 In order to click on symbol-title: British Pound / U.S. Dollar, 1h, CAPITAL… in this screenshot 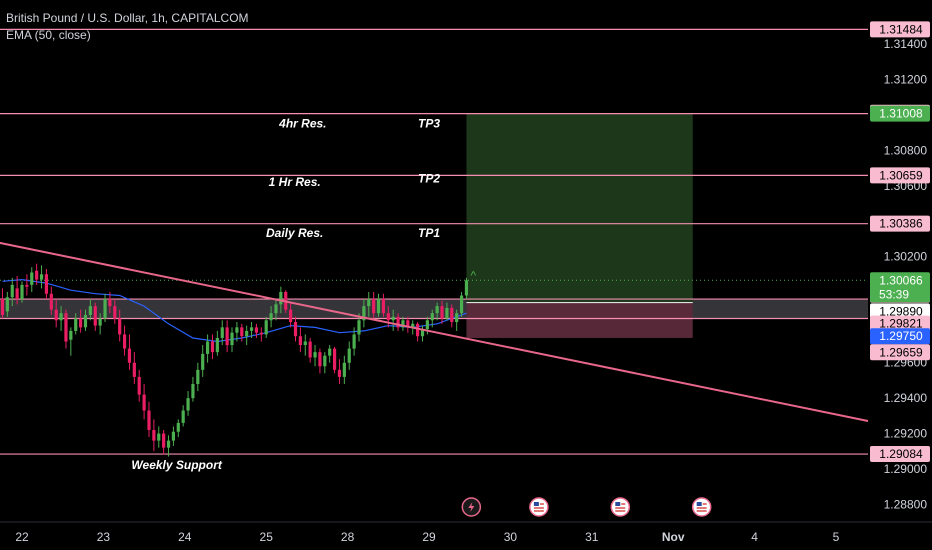, I will do `click(127, 18)`.